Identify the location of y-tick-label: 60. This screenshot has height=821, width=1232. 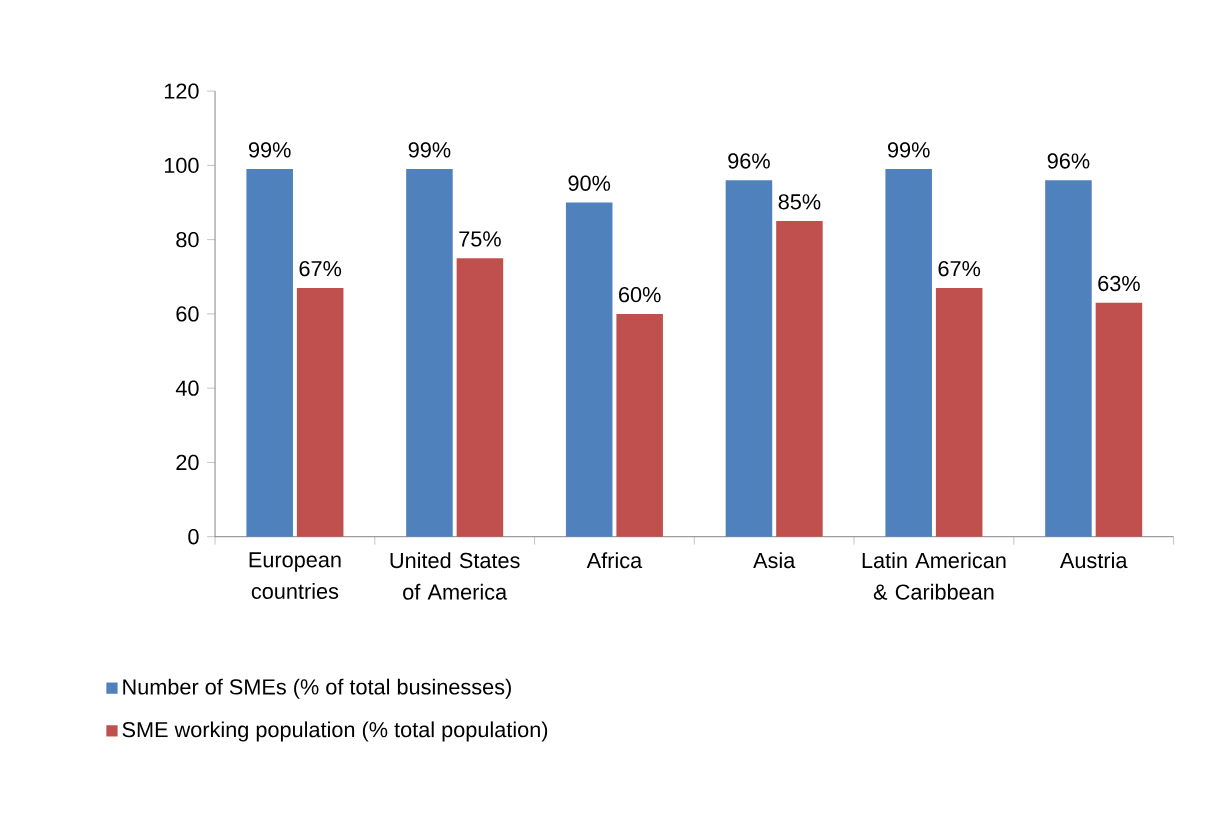
(187, 314).